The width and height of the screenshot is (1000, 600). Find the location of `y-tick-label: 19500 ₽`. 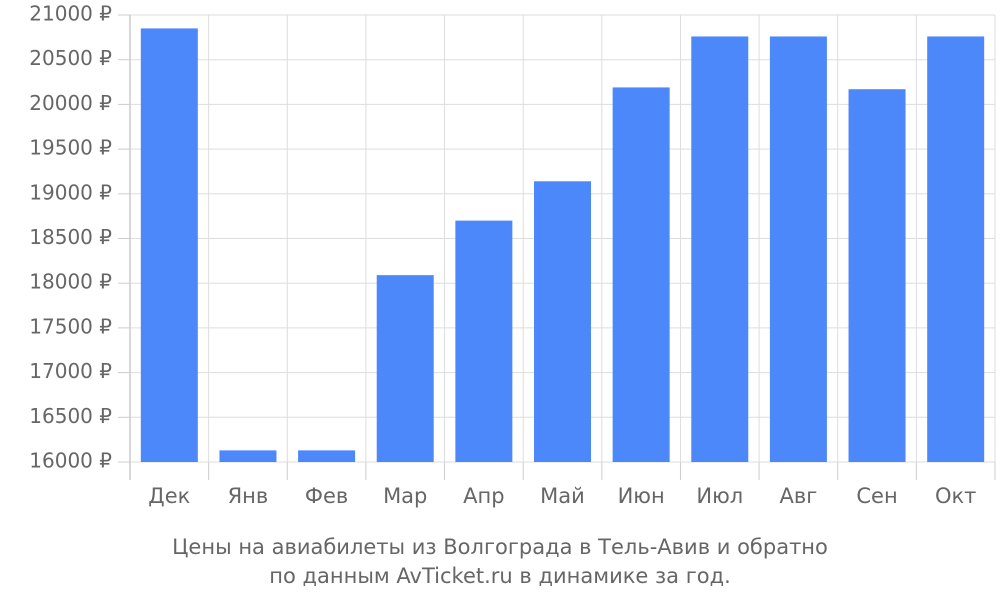

y-tick-label: 19500 ₽ is located at coordinates (70, 148).